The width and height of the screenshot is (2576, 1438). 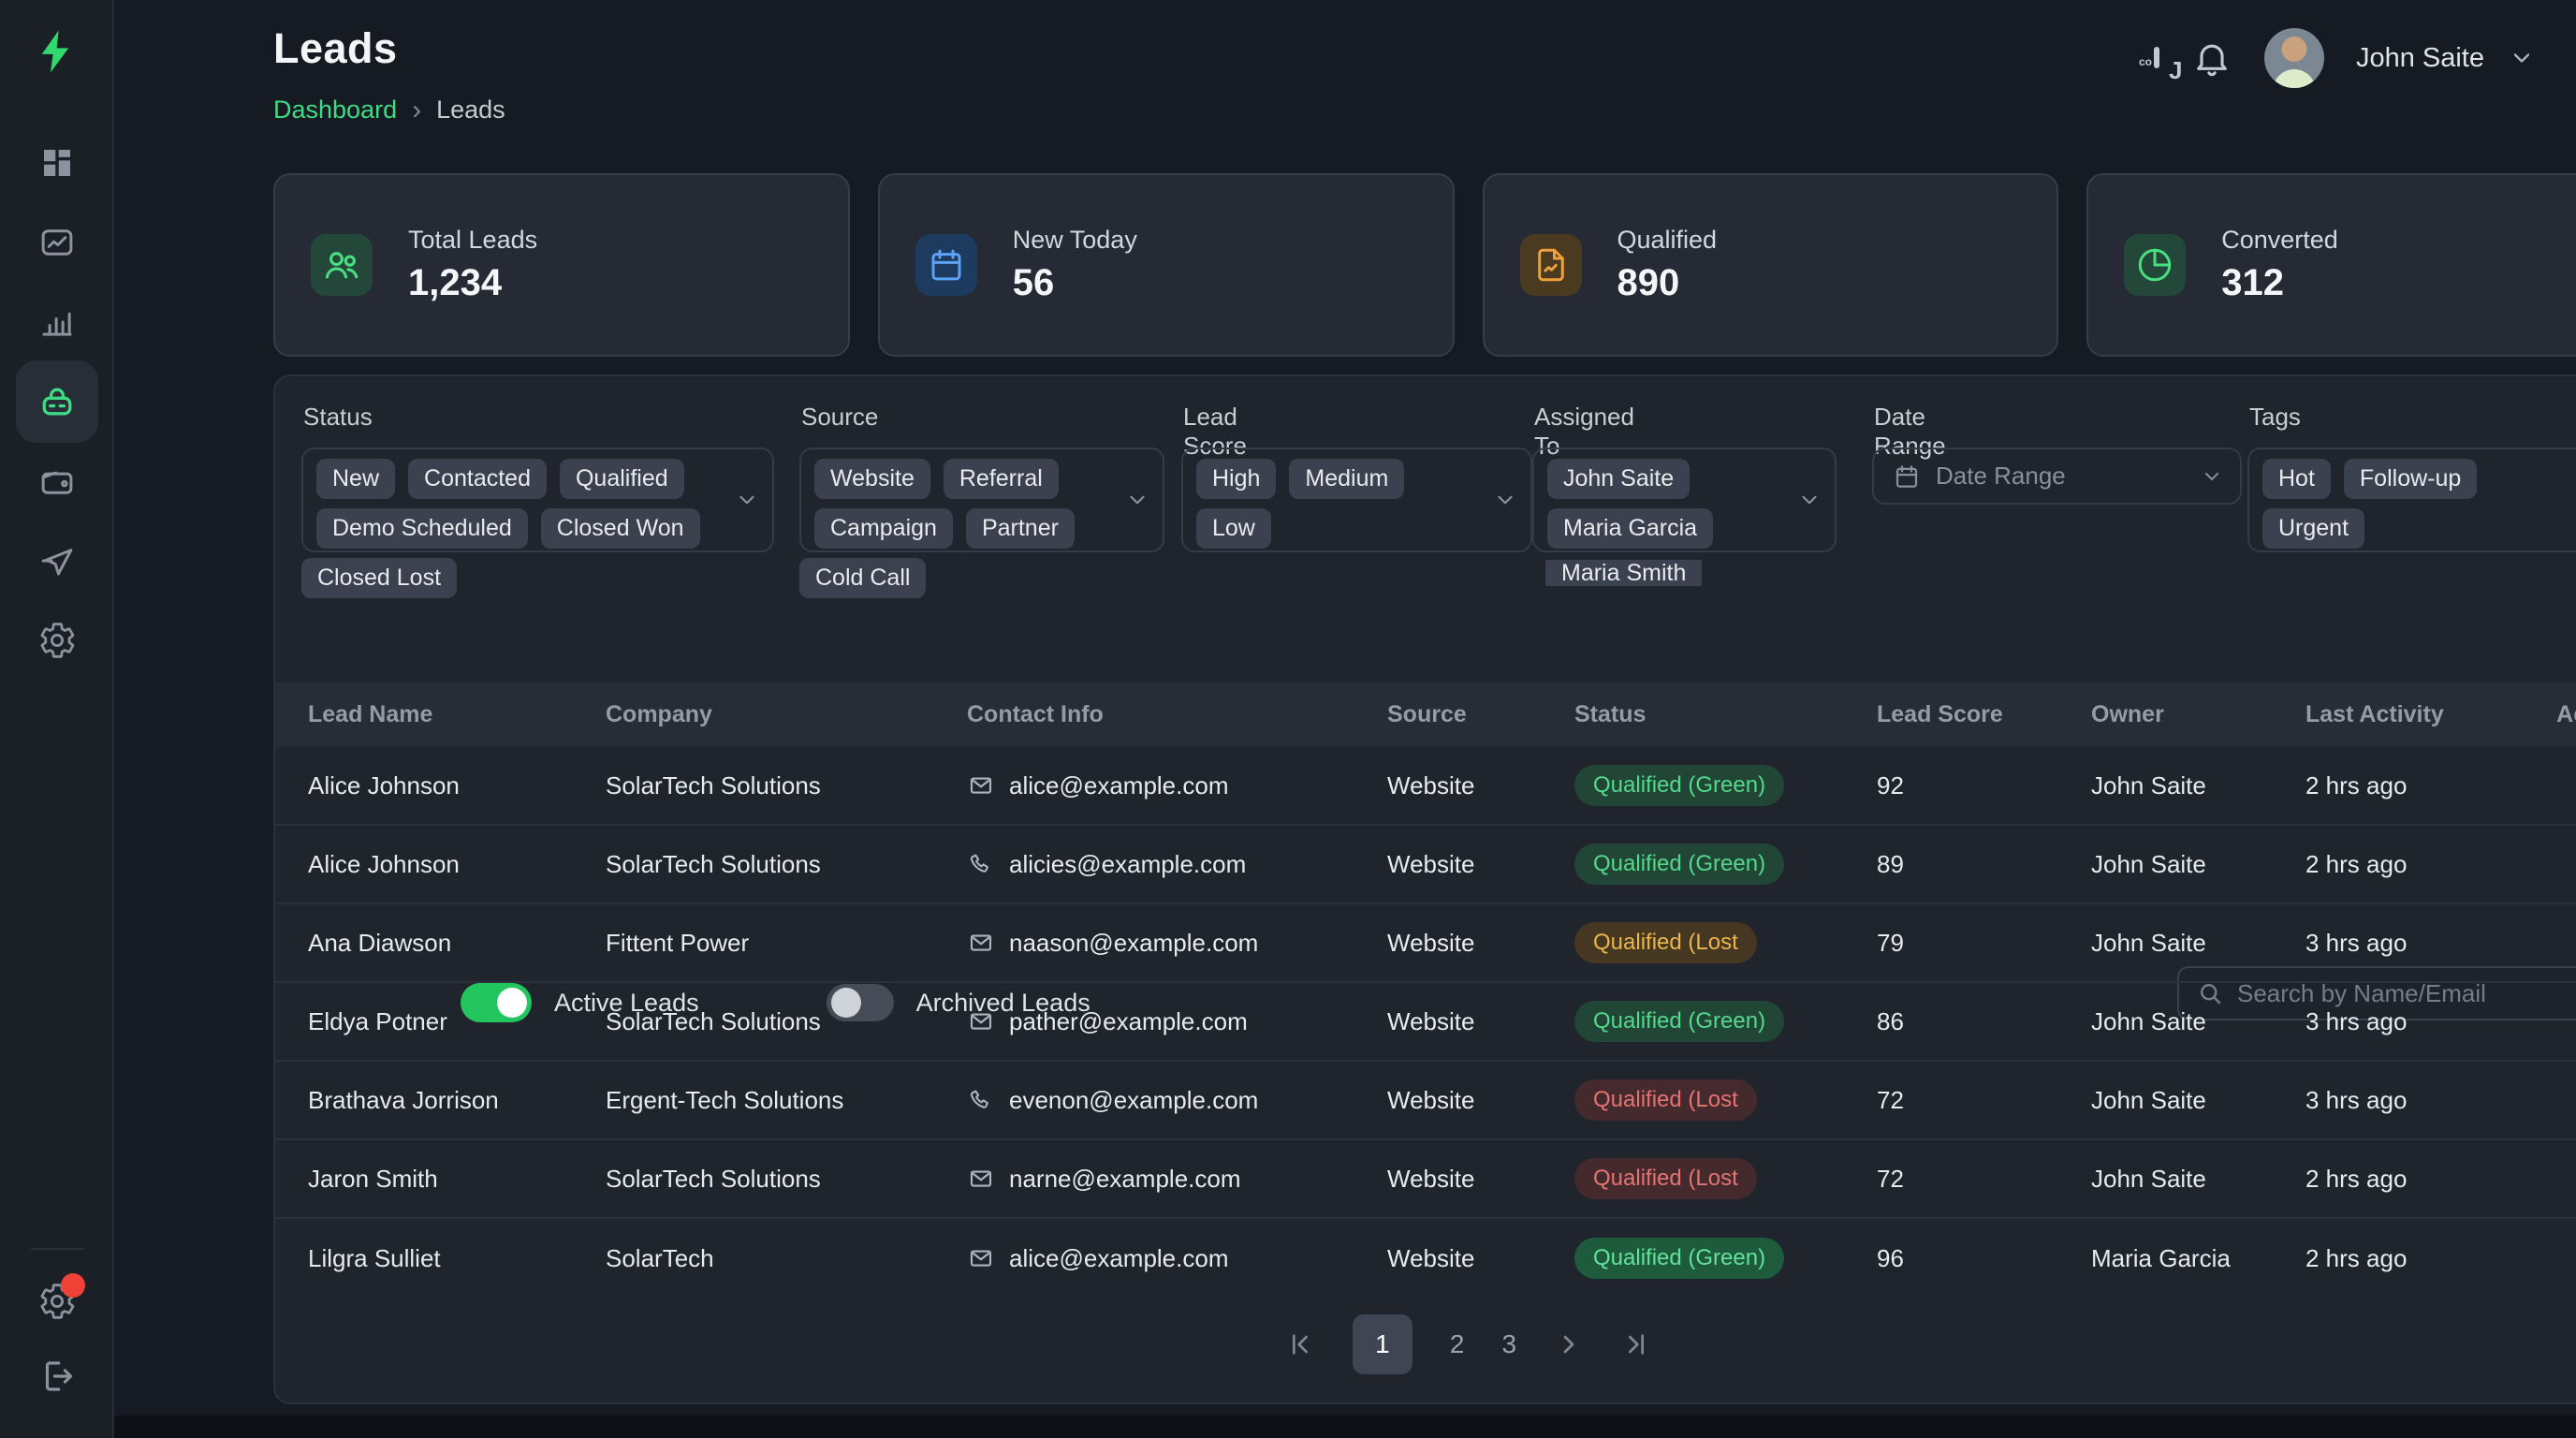 I want to click on date-range-select: Date Range, so click(x=2057, y=476).